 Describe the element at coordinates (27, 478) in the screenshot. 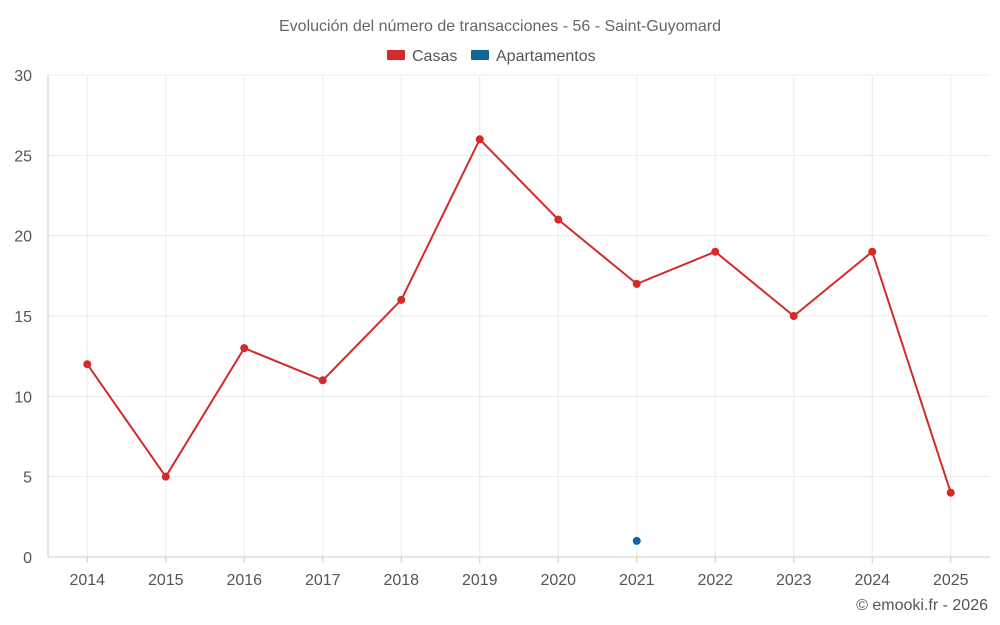

I see `y-tick-label: 5` at that location.